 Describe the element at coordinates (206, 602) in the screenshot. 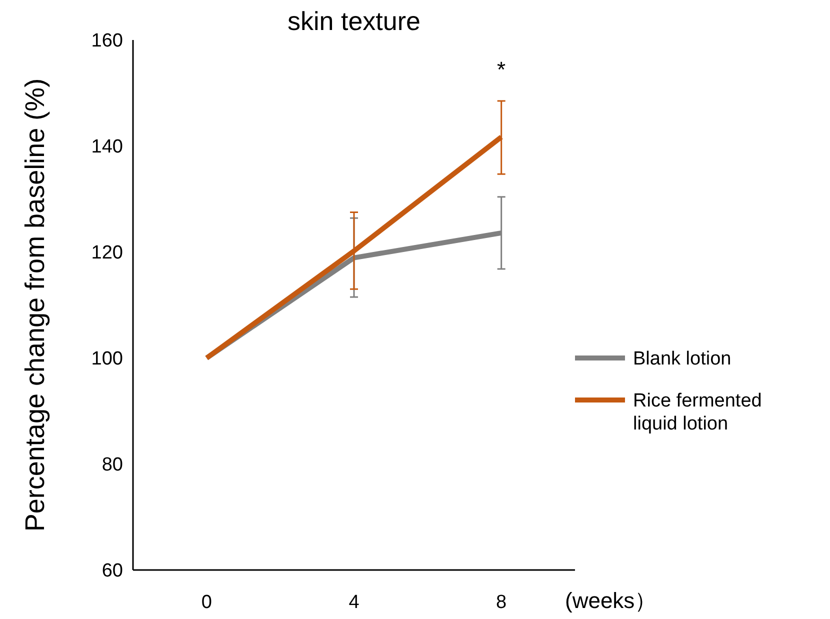

I see `x-tick-label: 0` at that location.